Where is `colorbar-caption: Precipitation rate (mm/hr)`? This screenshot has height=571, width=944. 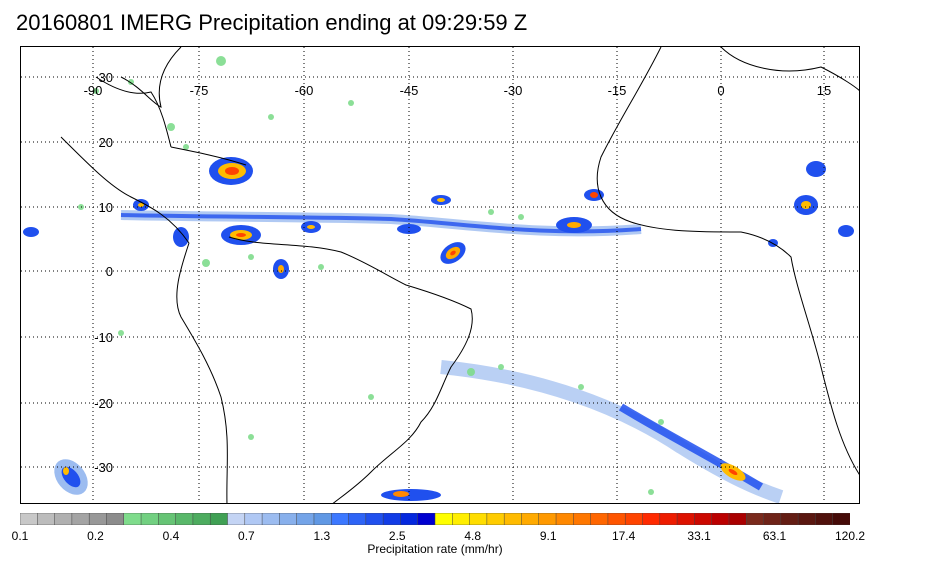
colorbar-caption: Precipitation rate (mm/hr) is located at coordinates (435, 549).